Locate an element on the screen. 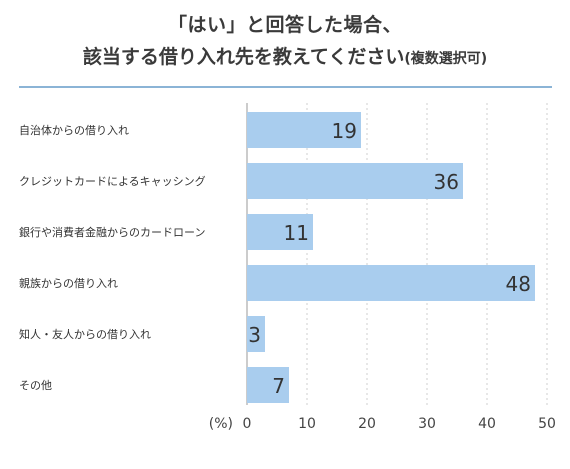 The height and width of the screenshot is (469, 570). tick-label-0: 0 is located at coordinates (247, 424).